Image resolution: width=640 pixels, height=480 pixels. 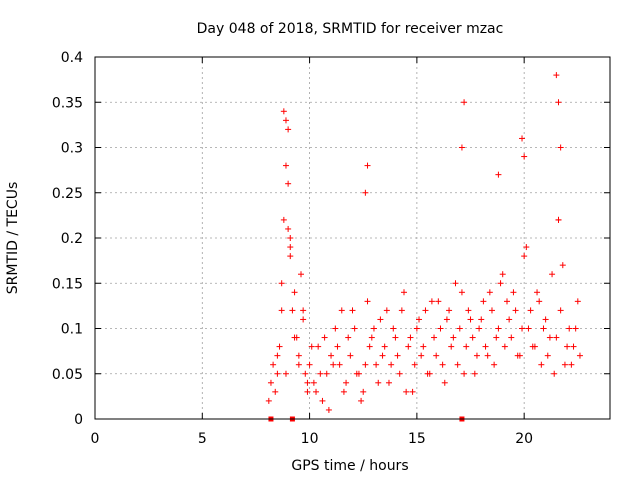 What do you see at coordinates (72, 330) in the screenshot?
I see `y-tick-label: 0.1` at bounding box center [72, 330].